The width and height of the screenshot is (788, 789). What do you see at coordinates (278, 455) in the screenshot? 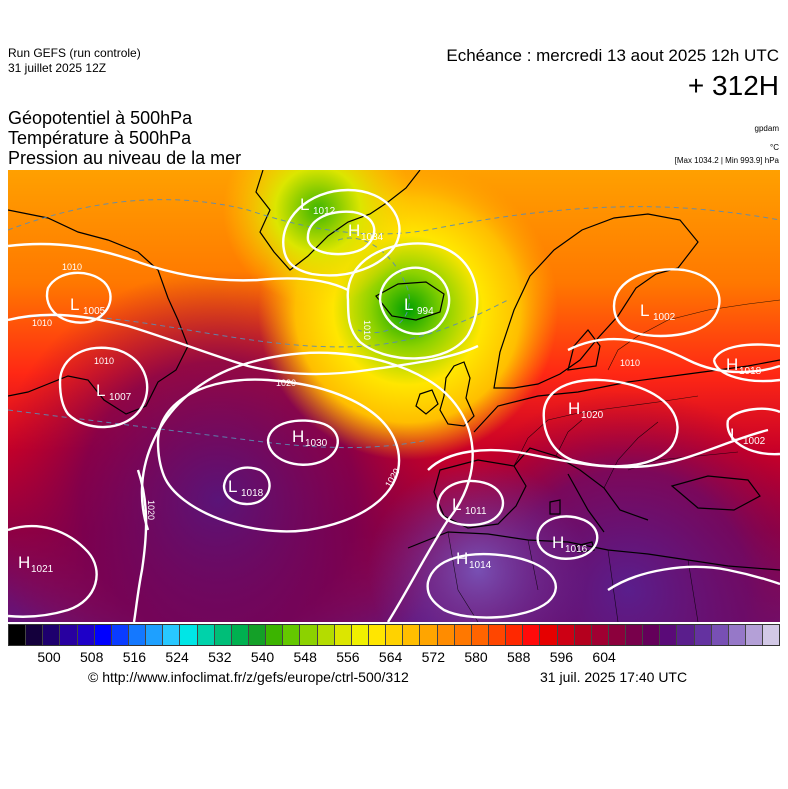
I see `isobar-1020-atlantic` at bounding box center [278, 455].